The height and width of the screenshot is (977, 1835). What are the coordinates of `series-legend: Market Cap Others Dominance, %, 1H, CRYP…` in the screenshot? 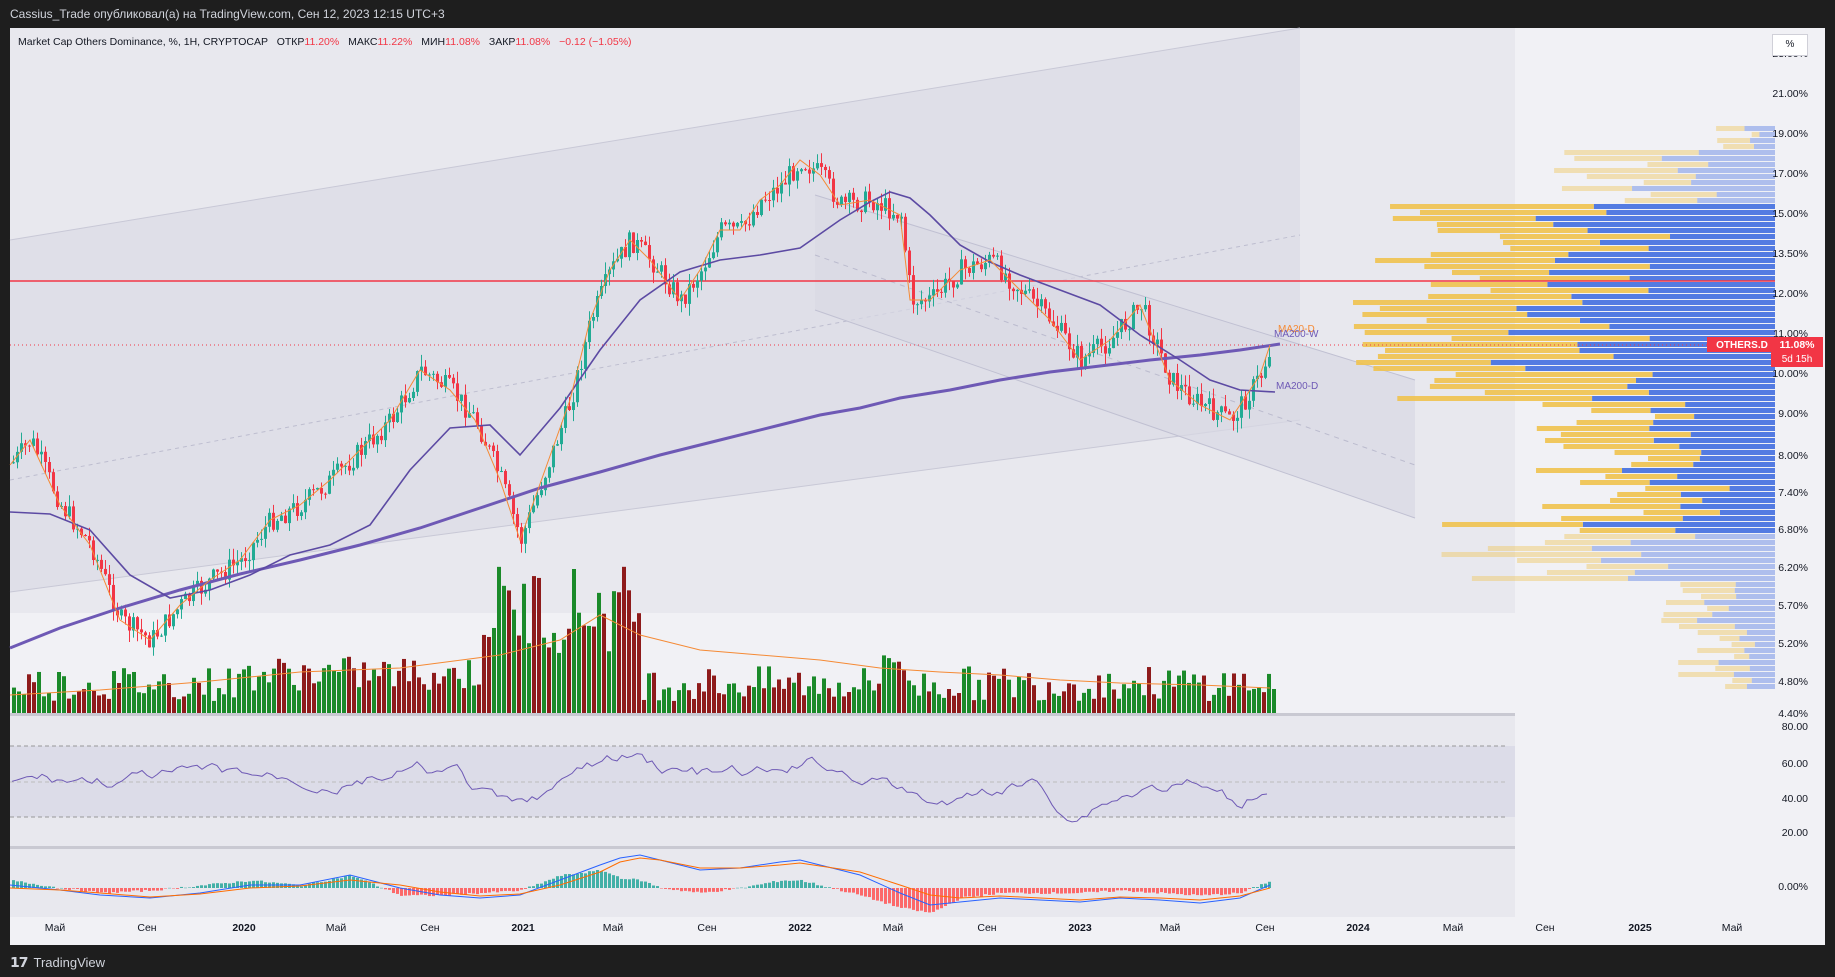 It's located at (325, 42).